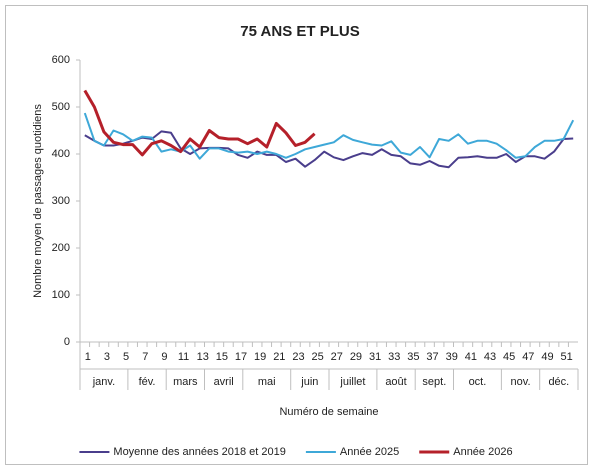  What do you see at coordinates (298, 357) in the screenshot?
I see `x-tick-label: 23` at bounding box center [298, 357].